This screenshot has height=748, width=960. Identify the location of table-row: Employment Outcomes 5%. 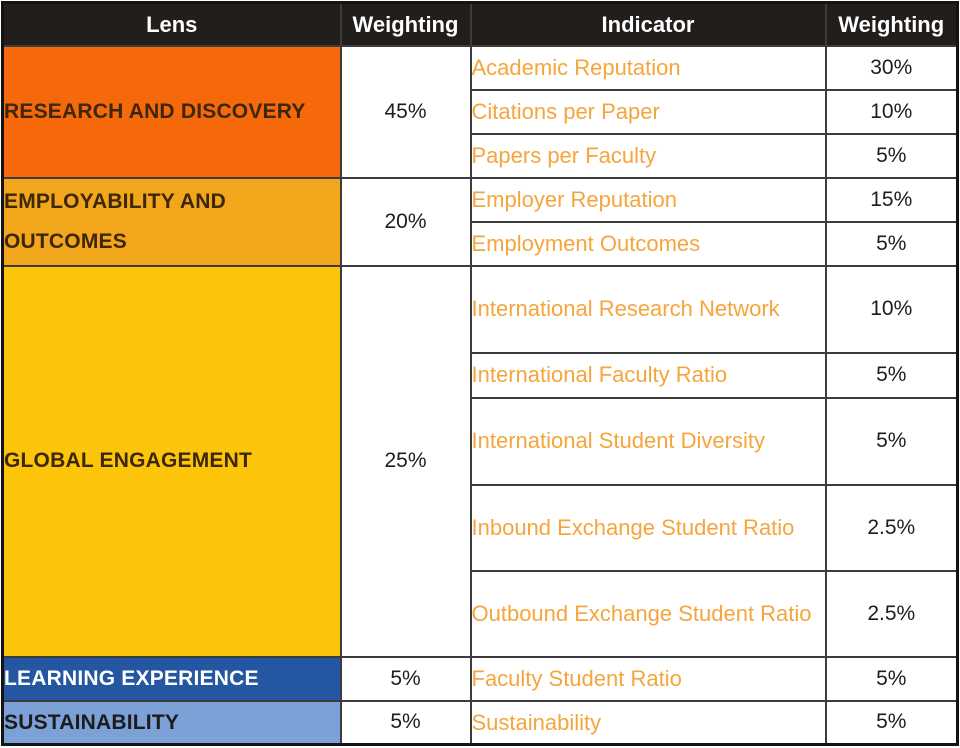
(481, 243).